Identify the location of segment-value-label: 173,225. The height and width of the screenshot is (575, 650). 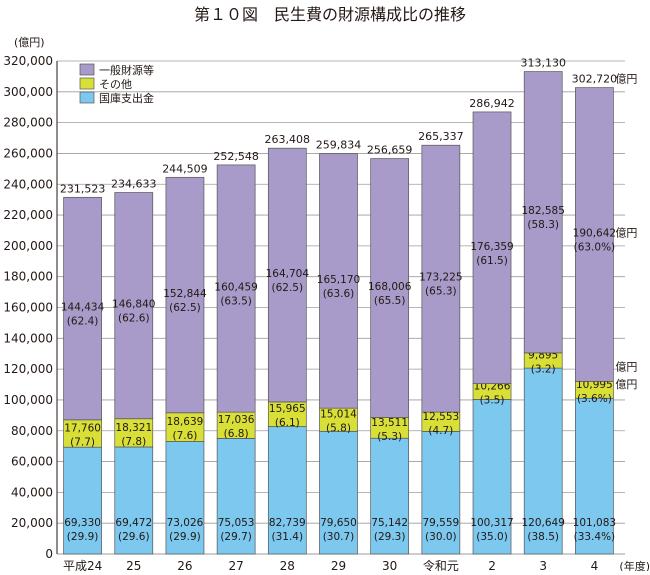
(440, 278).